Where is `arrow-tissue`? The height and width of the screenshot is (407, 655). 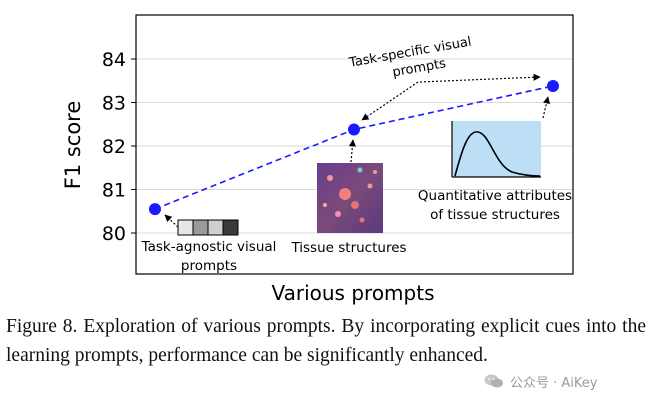 arrow-tissue is located at coordinates (352, 151).